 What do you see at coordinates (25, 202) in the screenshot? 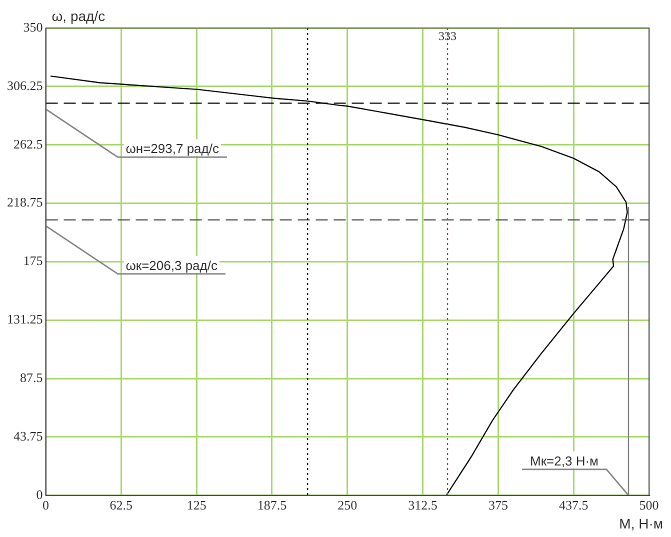
I see `y-tick-label: 218.75` at bounding box center [25, 202].